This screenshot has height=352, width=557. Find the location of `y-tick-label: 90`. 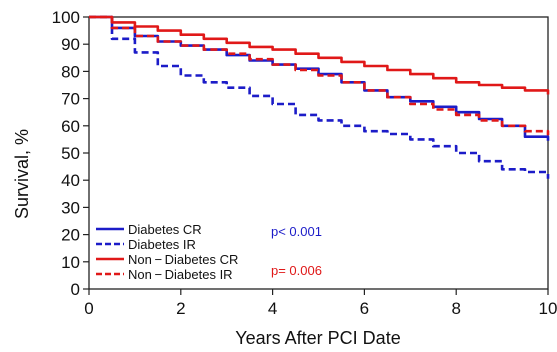

y-tick-label: 90 is located at coordinates (70, 44).